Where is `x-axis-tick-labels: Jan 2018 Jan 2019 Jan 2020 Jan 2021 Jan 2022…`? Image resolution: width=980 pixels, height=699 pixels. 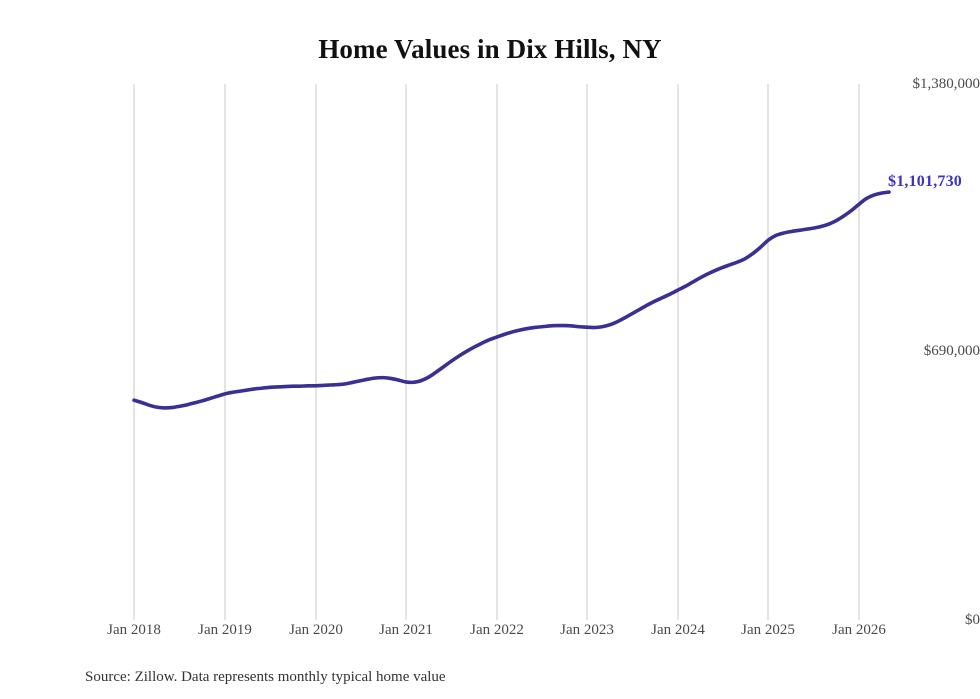 x-axis-tick-labels: Jan 2018 Jan 2019 Jan 2020 Jan 2021 Jan 2022… is located at coordinates (490, 635).